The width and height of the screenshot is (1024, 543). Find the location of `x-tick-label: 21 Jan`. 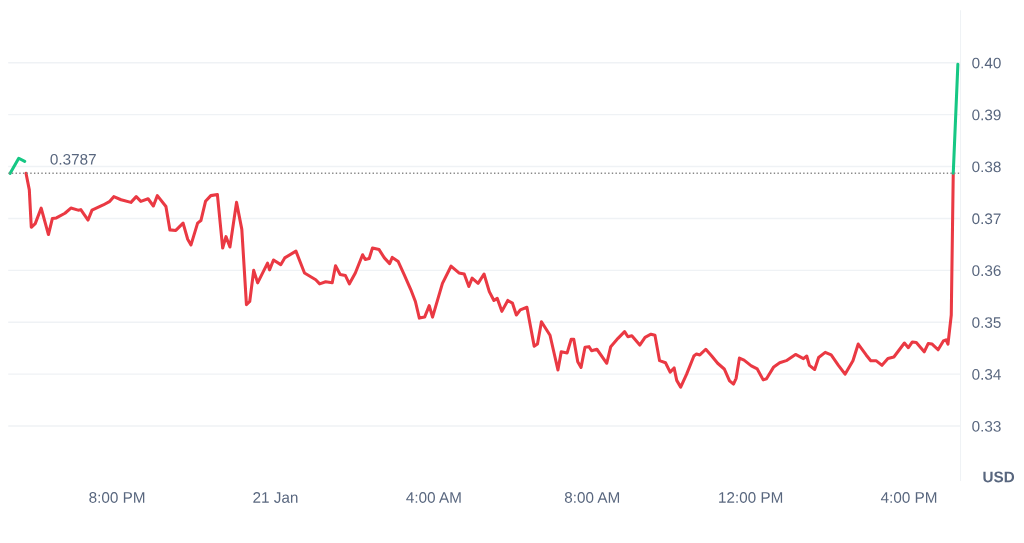

x-tick-label: 21 Jan is located at coordinates (275, 497).